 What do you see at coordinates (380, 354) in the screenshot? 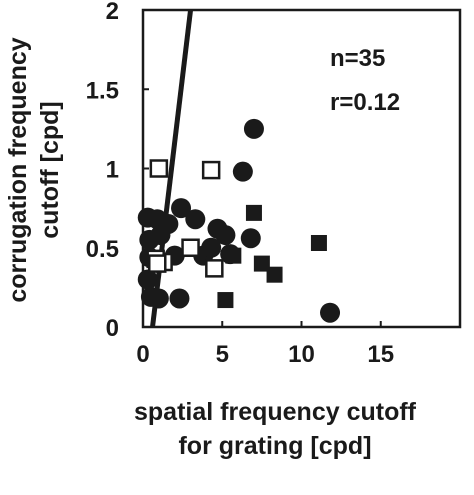
I see `x-tick-label: 15` at bounding box center [380, 354].